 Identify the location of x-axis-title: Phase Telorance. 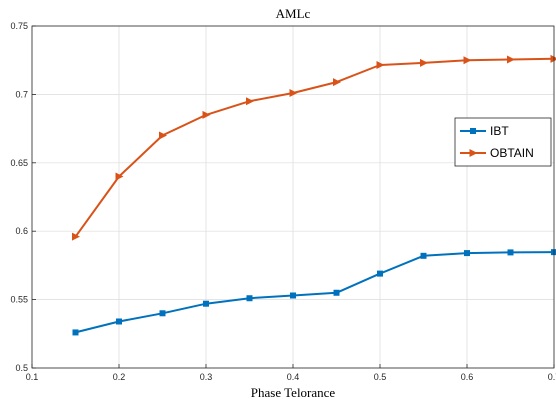
(293, 392).